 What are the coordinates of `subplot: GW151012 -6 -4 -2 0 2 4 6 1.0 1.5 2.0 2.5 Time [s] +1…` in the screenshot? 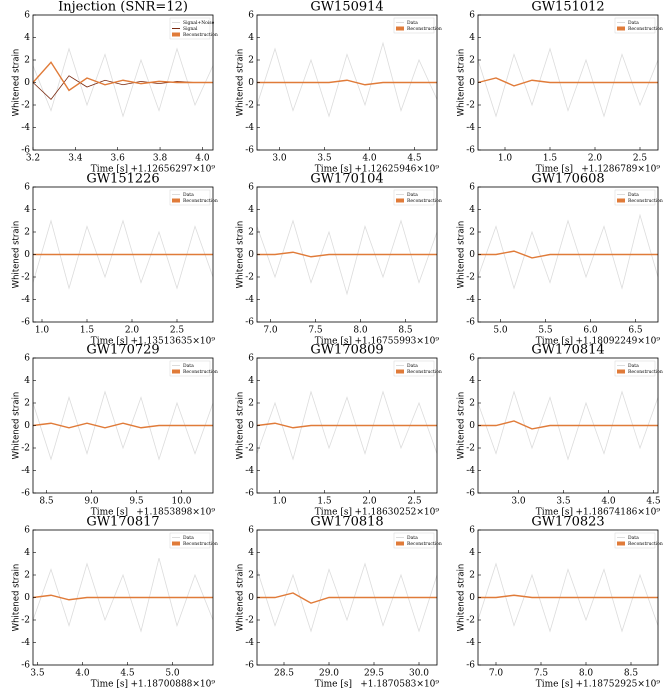 It's located at (560, 87).